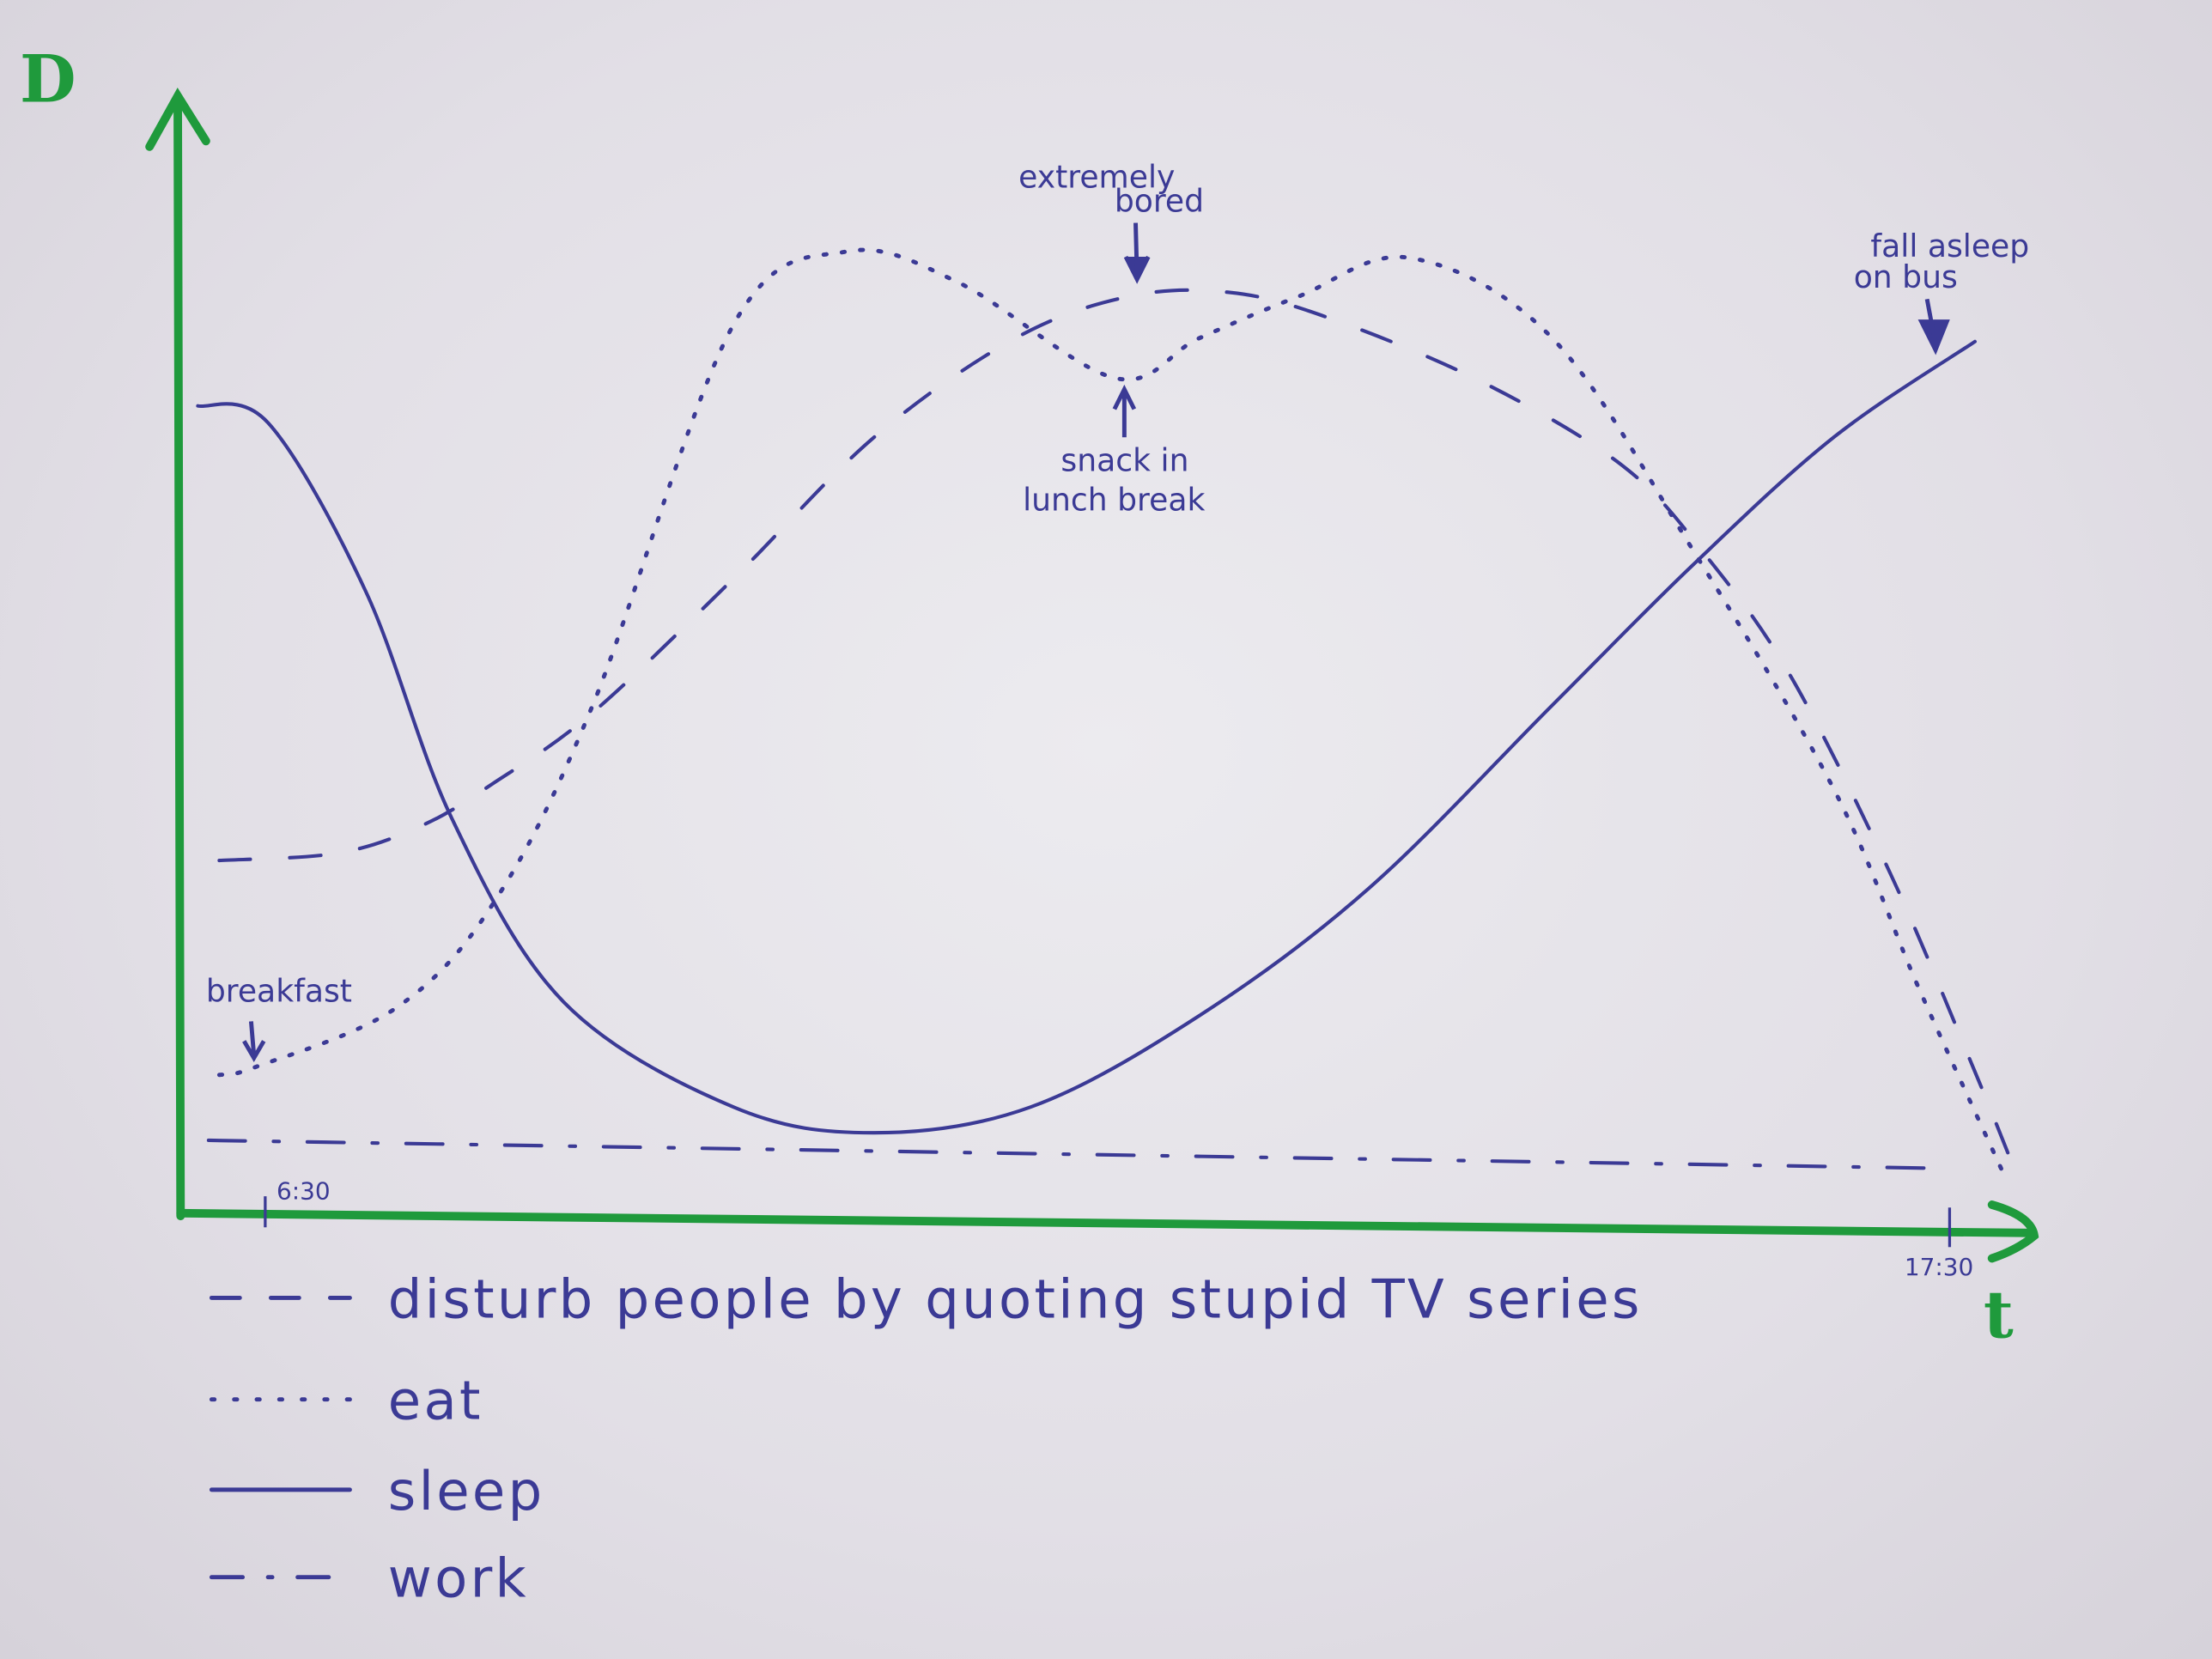 The width and height of the screenshot is (2212, 1659). I want to click on legend-label-sleep: sleep, so click(466, 1491).